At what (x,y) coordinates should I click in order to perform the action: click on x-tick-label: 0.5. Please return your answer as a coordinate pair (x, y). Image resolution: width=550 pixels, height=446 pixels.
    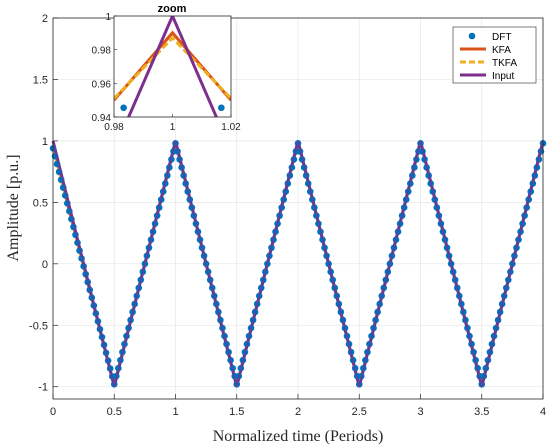
    Looking at the image, I should click on (114, 412).